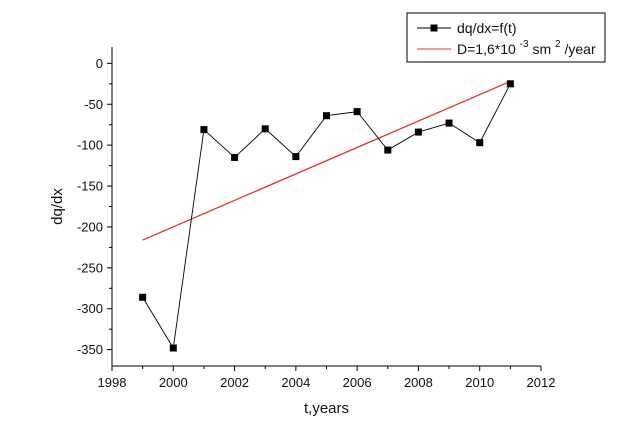  Describe the element at coordinates (486, 49) in the screenshot. I see `legend-label-series-2-prefix: D=1,6*10` at that location.